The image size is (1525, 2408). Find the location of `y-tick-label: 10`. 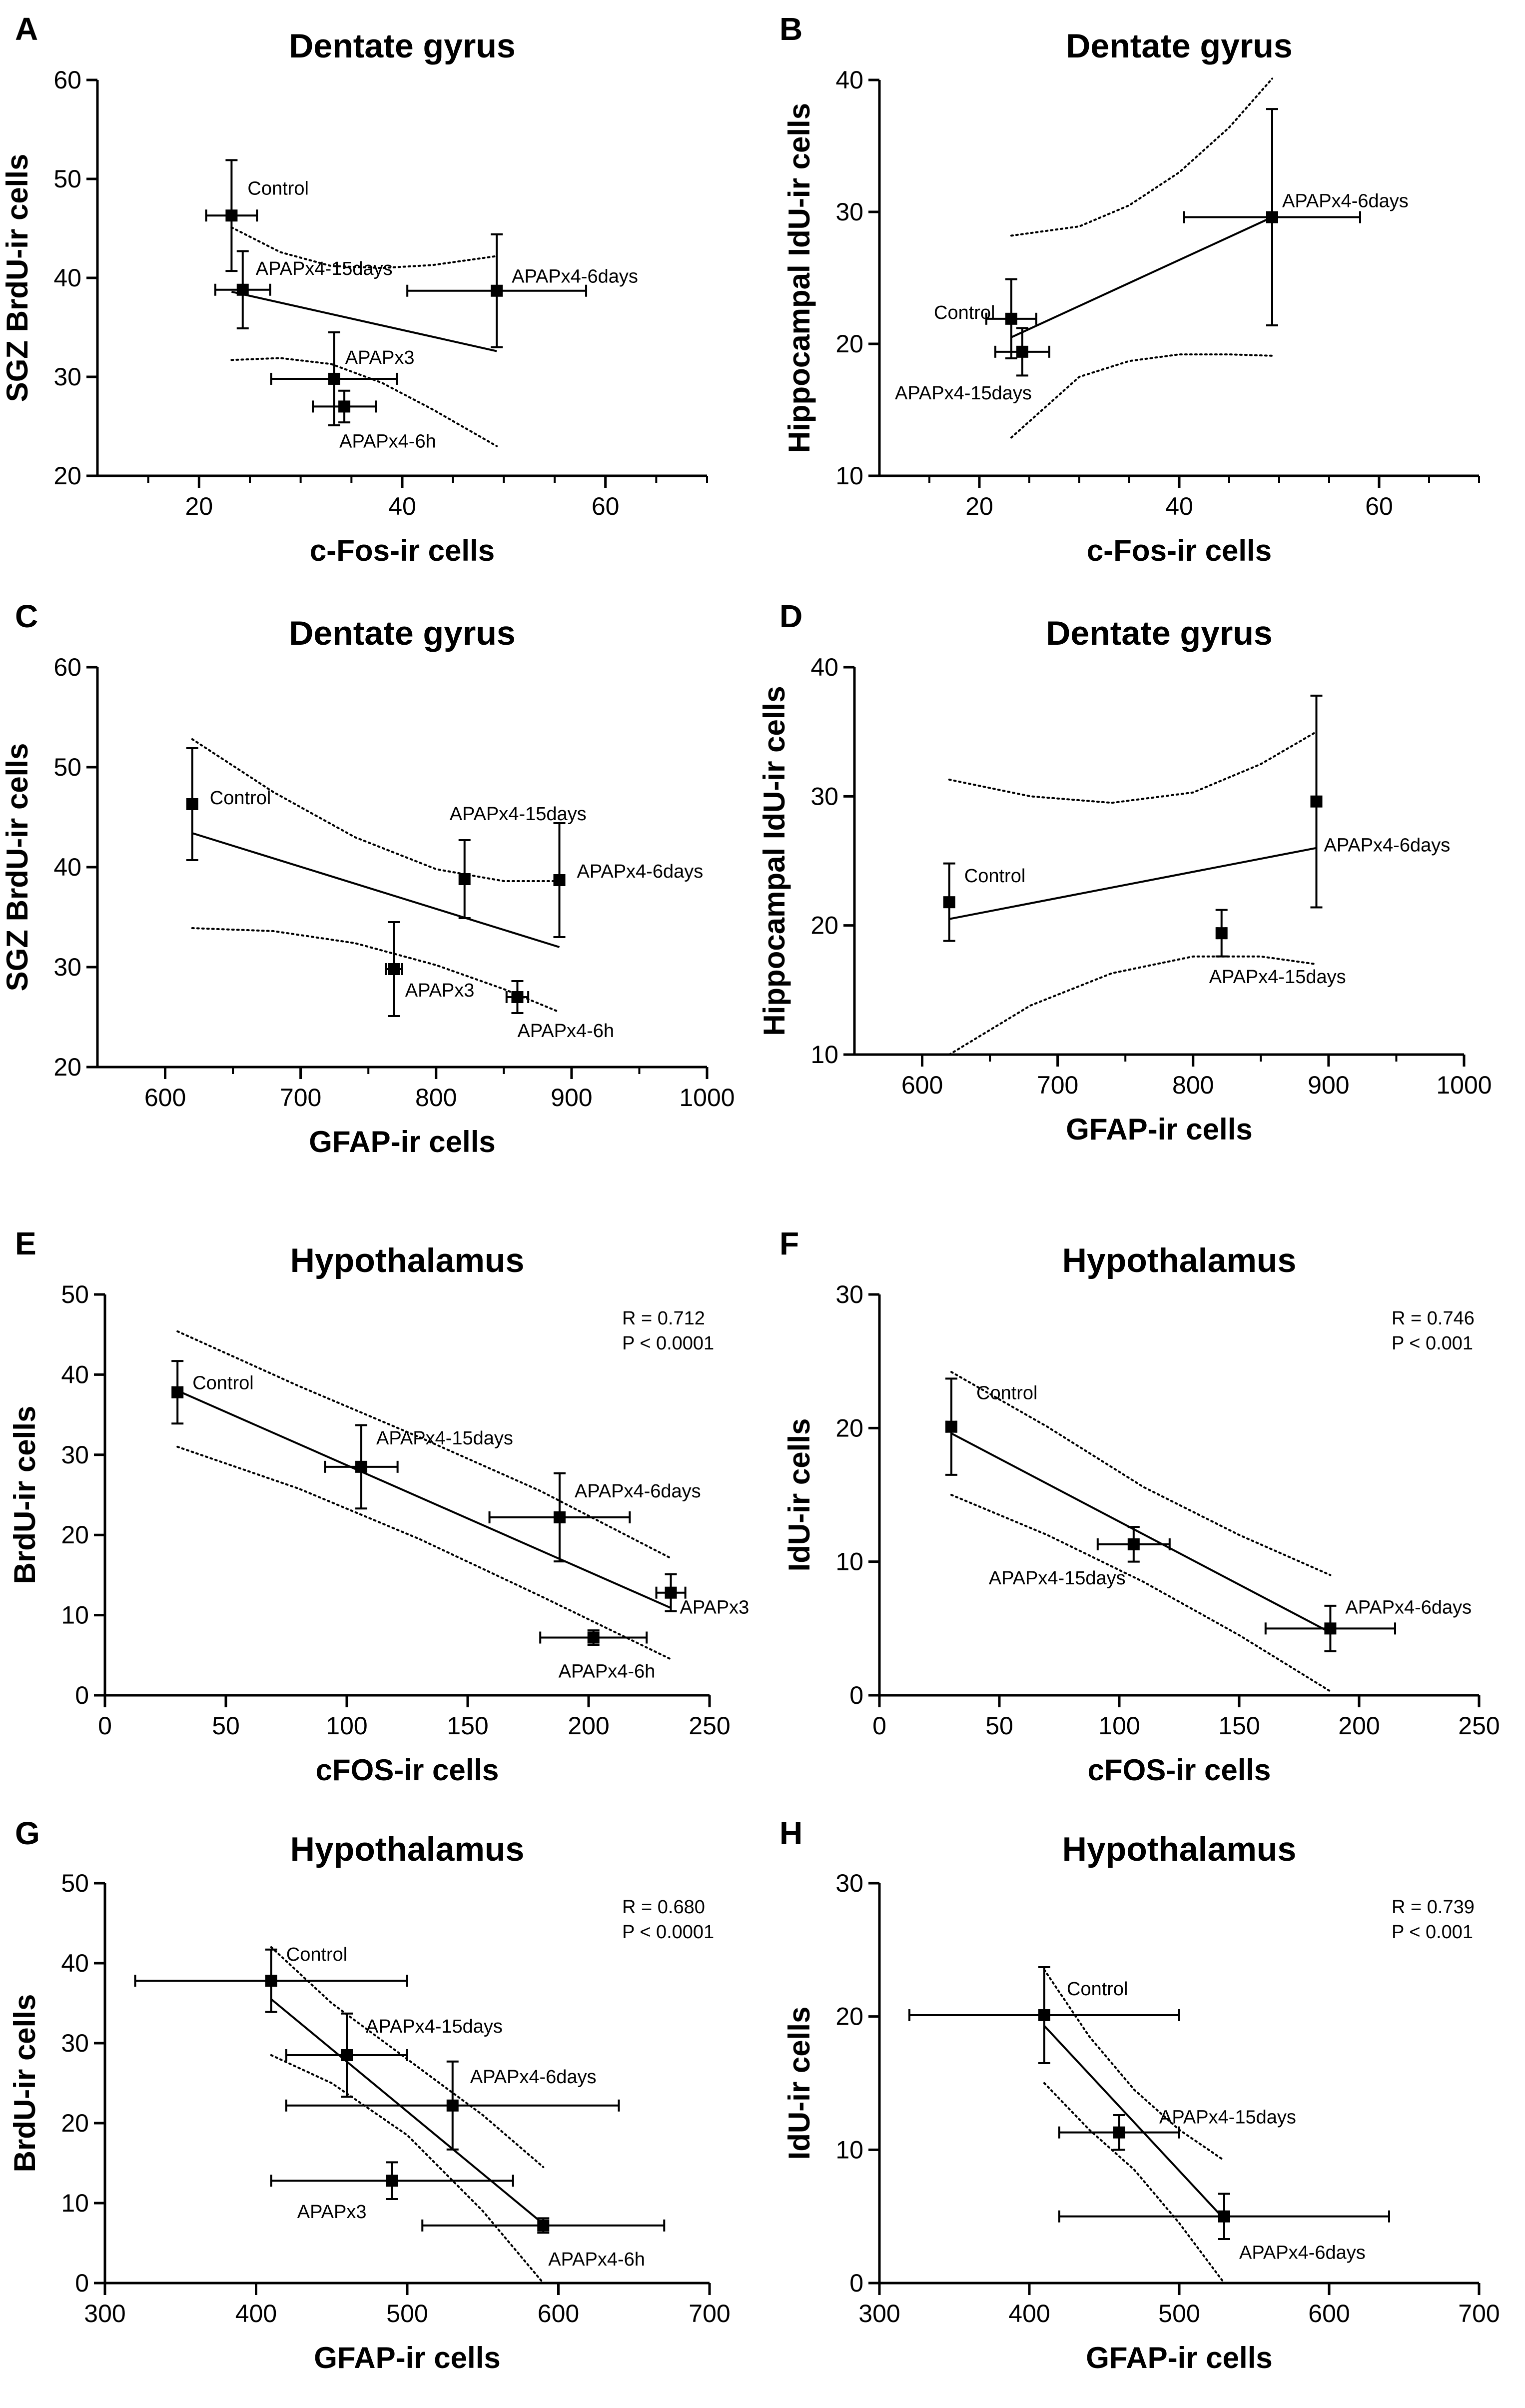

y-tick-label: 10 is located at coordinates (849, 476).